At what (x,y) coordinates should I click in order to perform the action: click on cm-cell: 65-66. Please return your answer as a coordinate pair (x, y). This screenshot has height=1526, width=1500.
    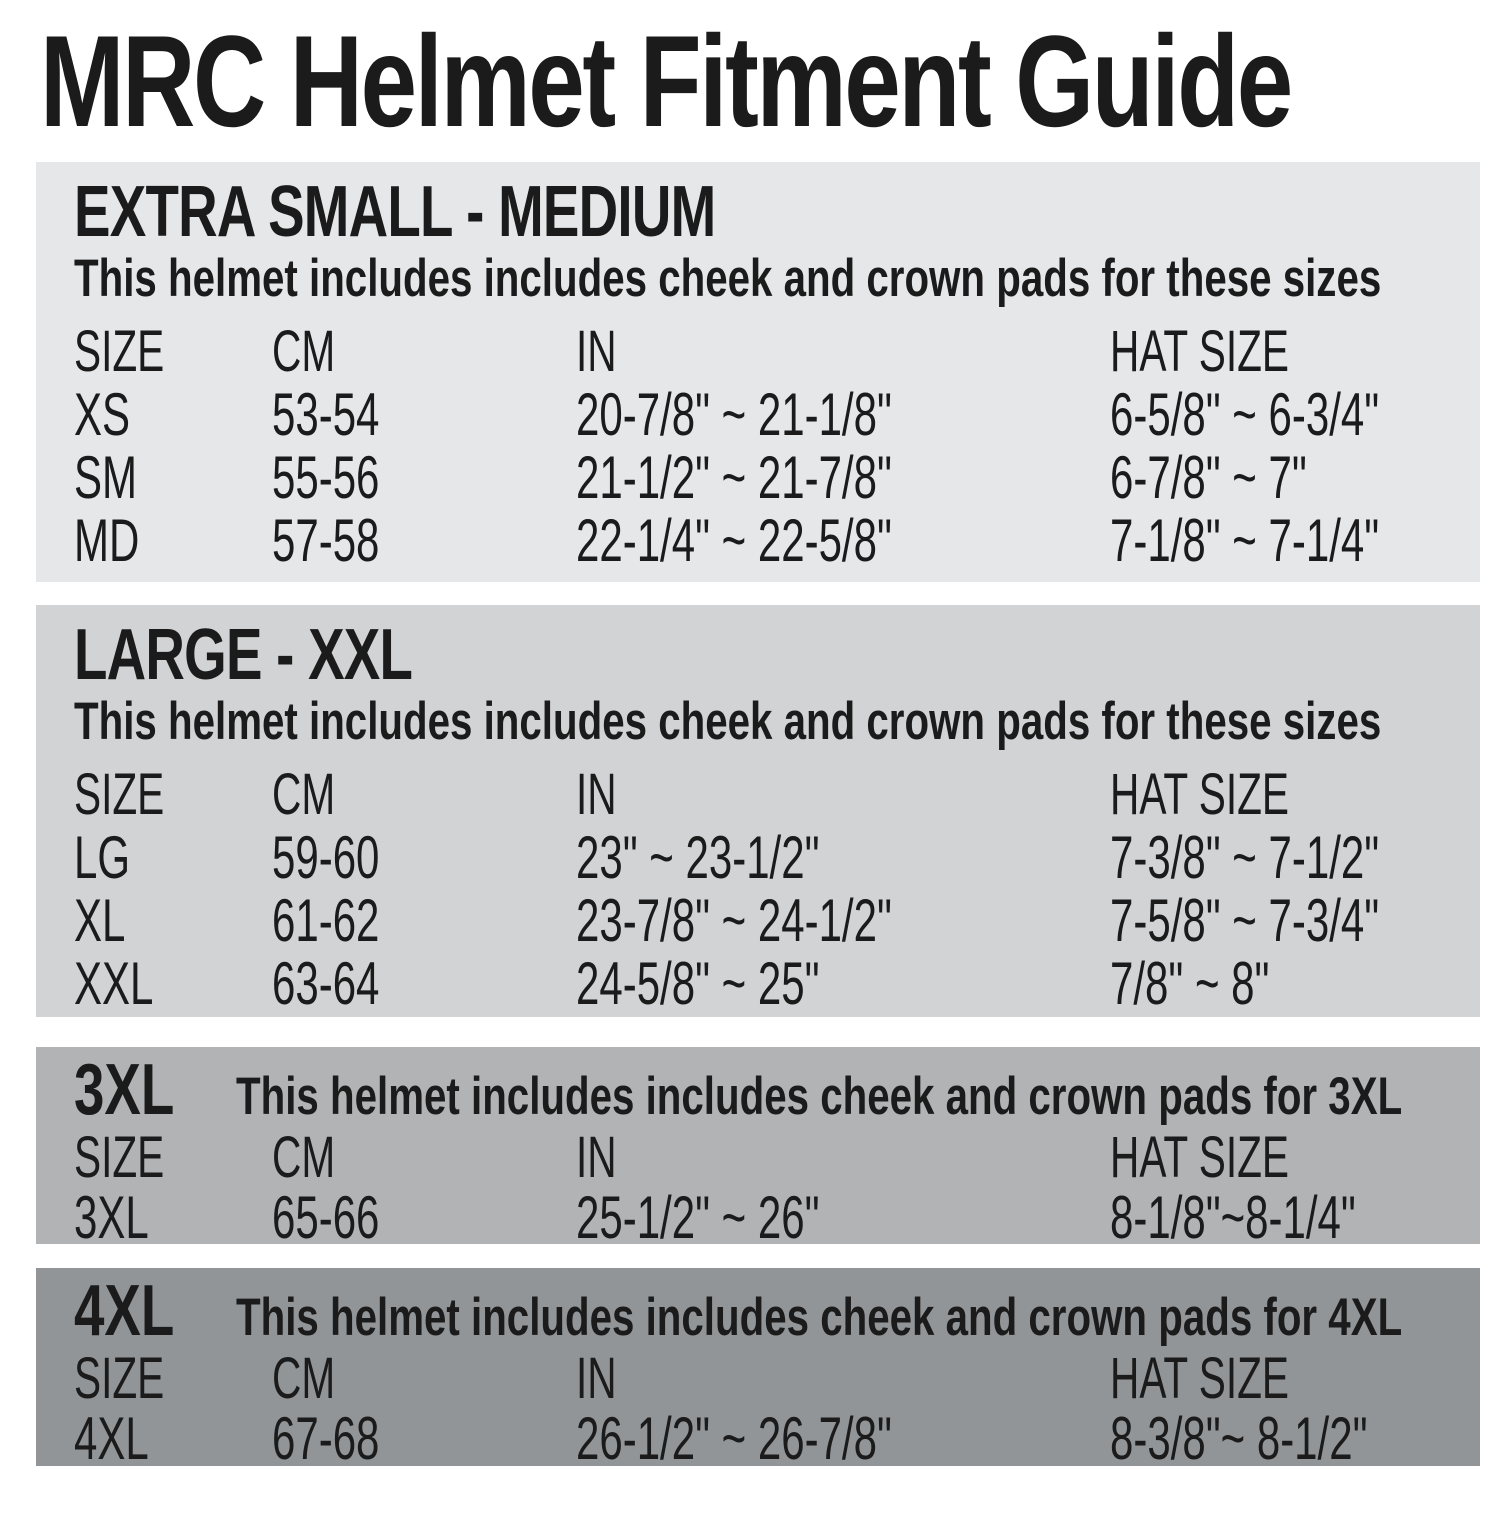
    Looking at the image, I should click on (326, 1217).